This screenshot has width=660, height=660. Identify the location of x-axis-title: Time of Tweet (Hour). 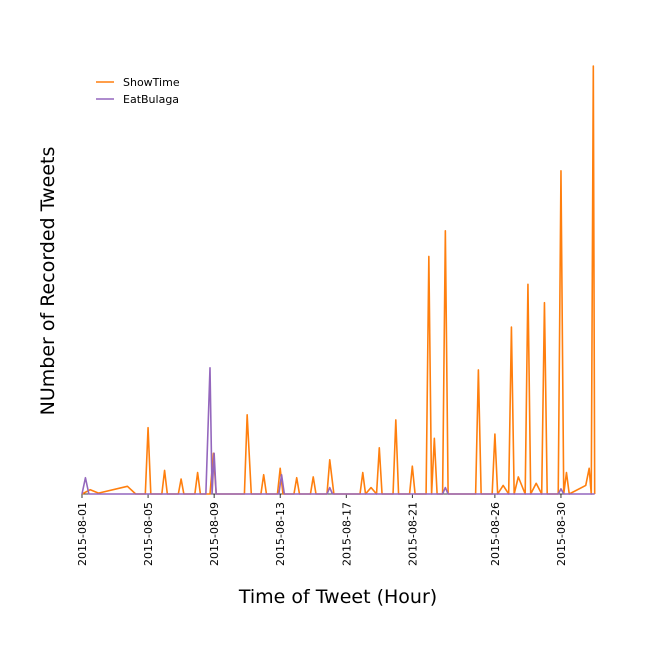
(337, 597).